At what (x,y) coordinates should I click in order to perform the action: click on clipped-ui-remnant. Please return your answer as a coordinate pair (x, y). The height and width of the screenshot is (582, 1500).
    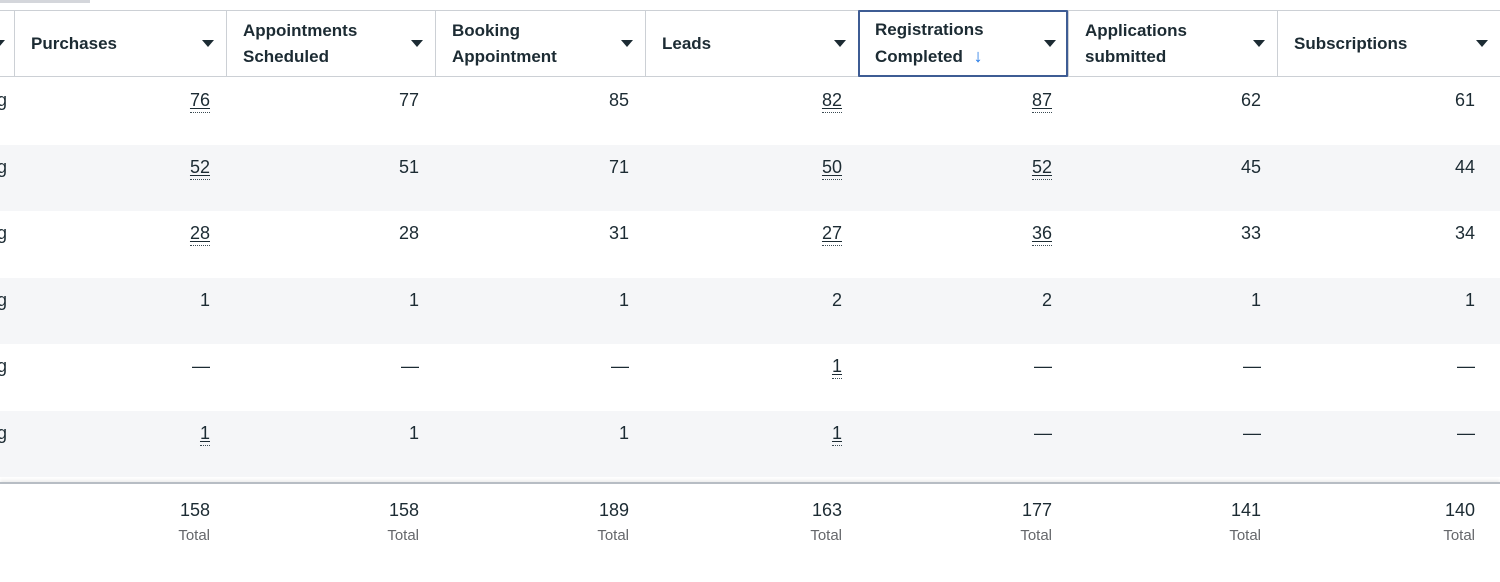
    Looking at the image, I should click on (45, 1).